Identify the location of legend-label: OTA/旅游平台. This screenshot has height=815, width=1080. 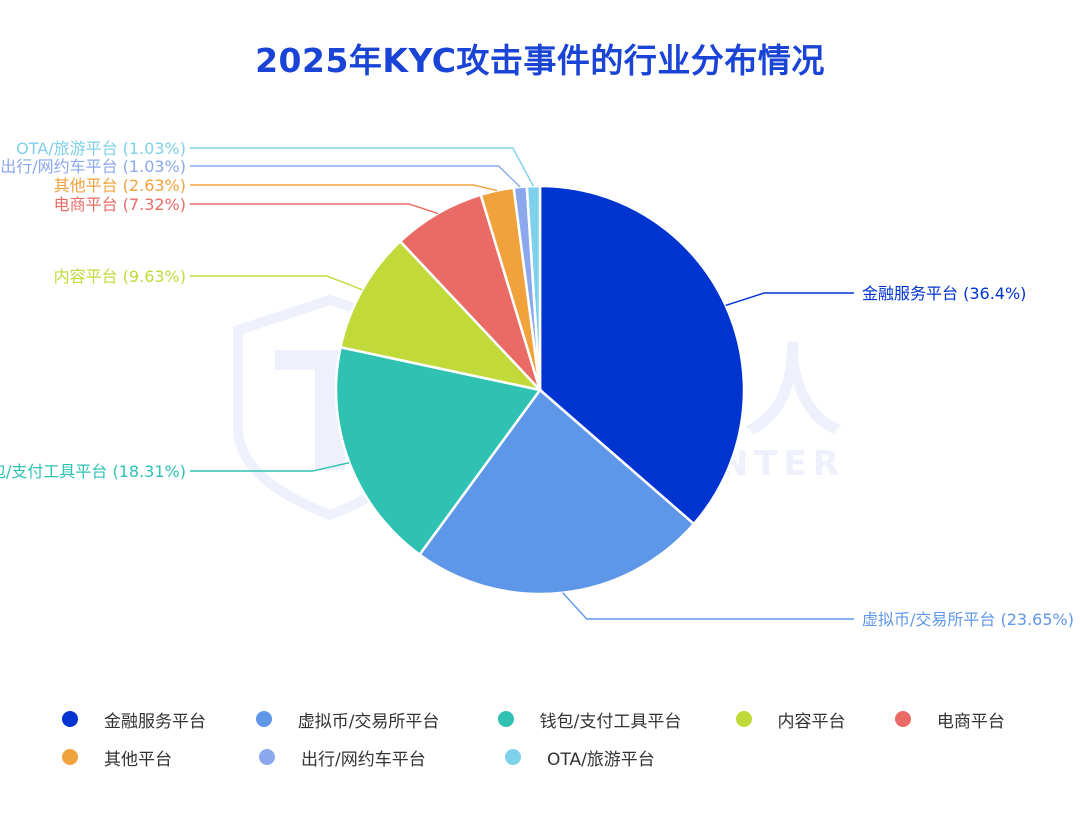
(601, 759).